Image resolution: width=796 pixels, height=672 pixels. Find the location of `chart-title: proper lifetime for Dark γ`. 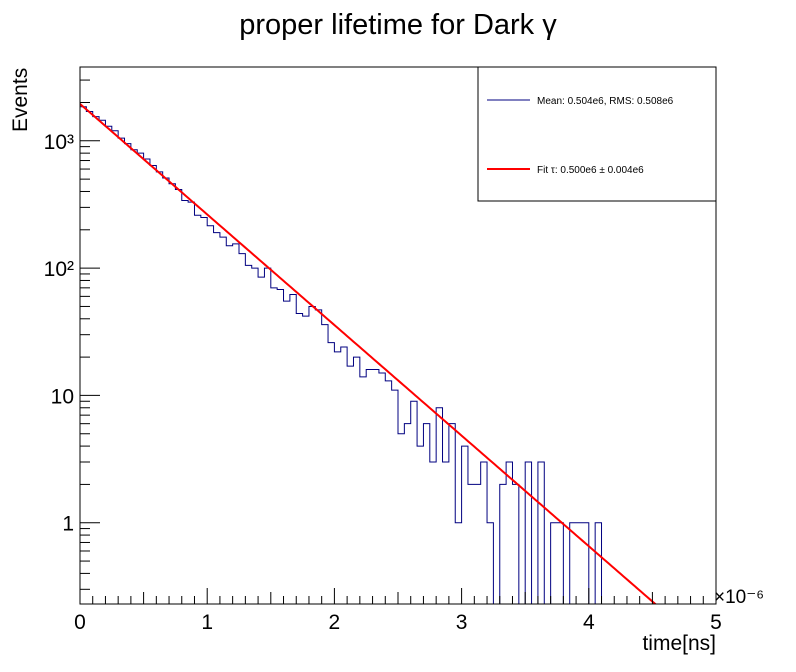

chart-title: proper lifetime for Dark γ is located at coordinates (398, 25).